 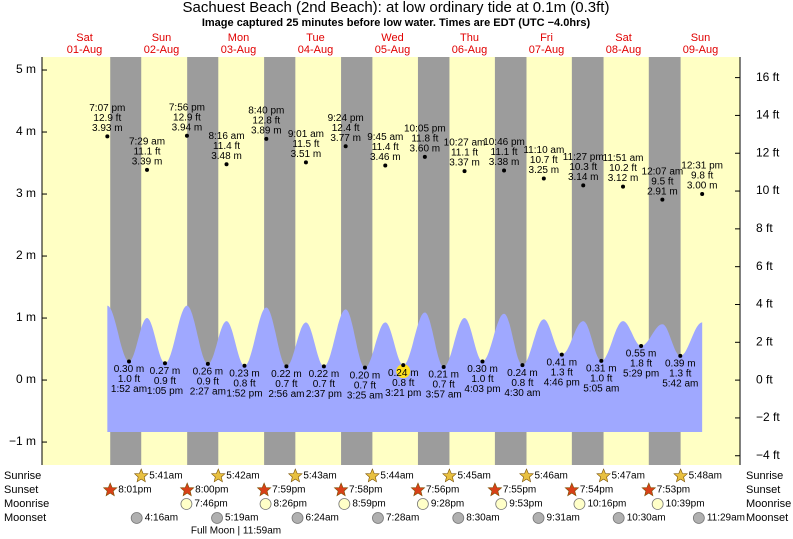 I want to click on low-tide-label: 0.27 m, so click(x=165, y=371).